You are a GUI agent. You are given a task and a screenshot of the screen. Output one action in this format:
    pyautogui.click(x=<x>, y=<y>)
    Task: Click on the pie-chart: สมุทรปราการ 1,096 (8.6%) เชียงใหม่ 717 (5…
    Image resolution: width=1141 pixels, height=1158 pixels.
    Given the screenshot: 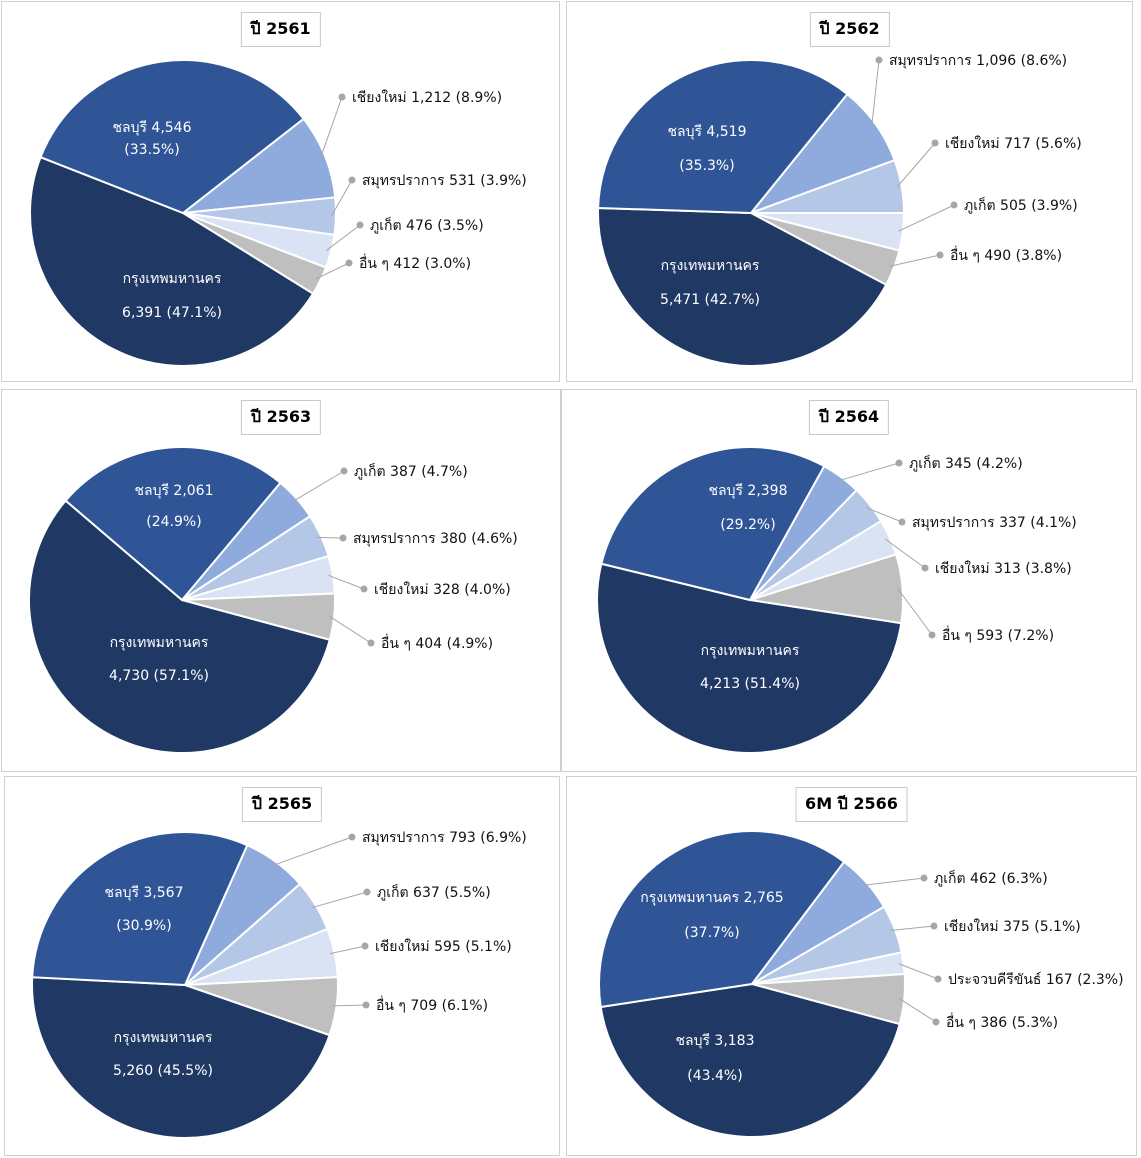 What is the action you would take?
    pyautogui.click(x=839, y=210)
    